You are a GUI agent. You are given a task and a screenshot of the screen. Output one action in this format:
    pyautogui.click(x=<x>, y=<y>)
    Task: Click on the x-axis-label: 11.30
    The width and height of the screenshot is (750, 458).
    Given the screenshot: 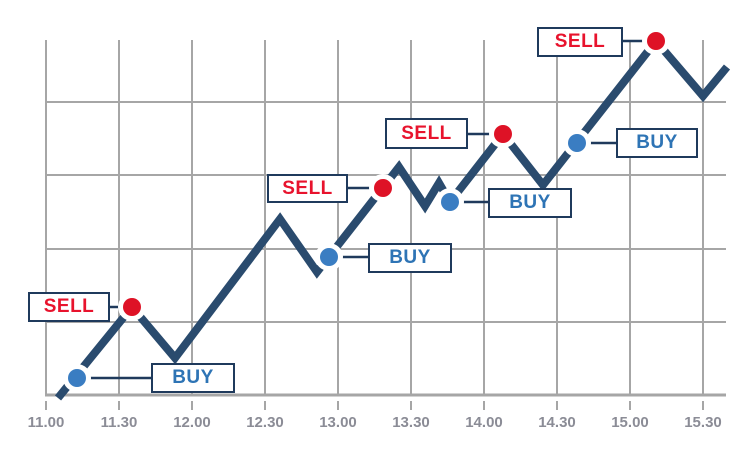 What is the action you would take?
    pyautogui.click(x=119, y=422)
    